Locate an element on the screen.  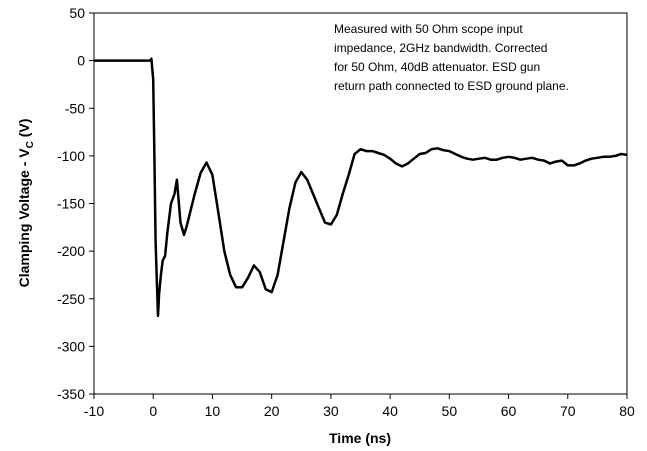
y-tick-label: -300 is located at coordinates (71, 346).